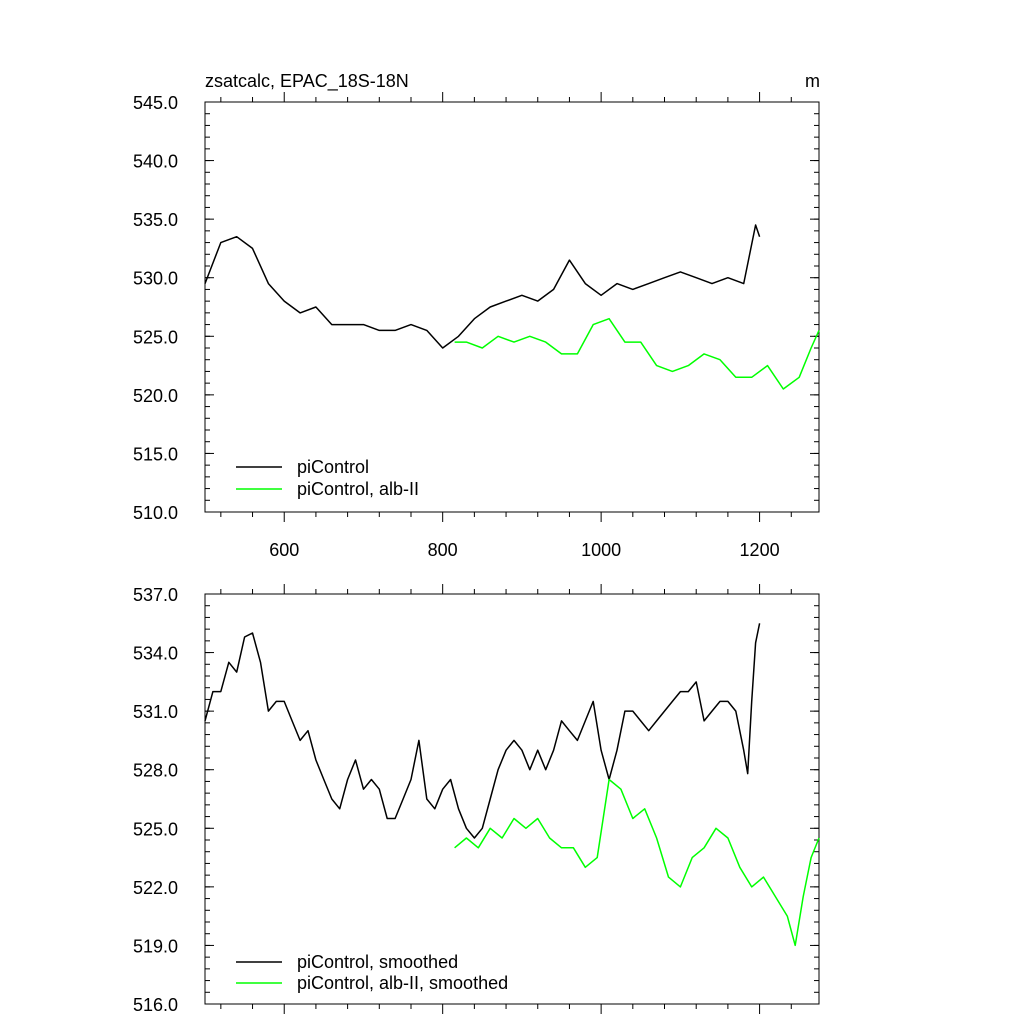 This screenshot has height=1024, width=1024. What do you see at coordinates (443, 550) in the screenshot?
I see `x-tick-label: 800` at bounding box center [443, 550].